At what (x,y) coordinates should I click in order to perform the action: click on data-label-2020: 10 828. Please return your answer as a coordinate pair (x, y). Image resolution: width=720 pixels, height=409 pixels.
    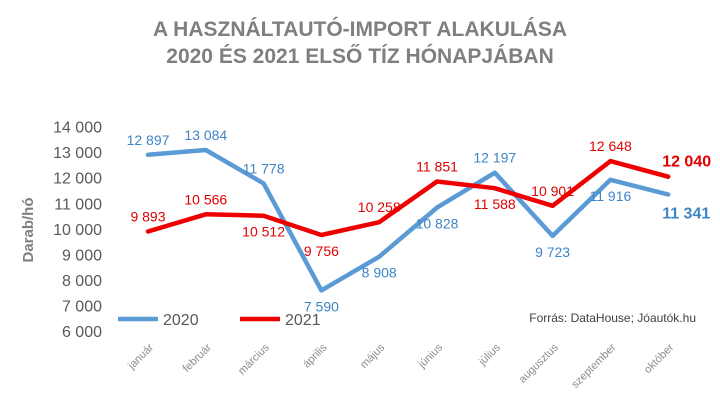
    Looking at the image, I should click on (437, 224).